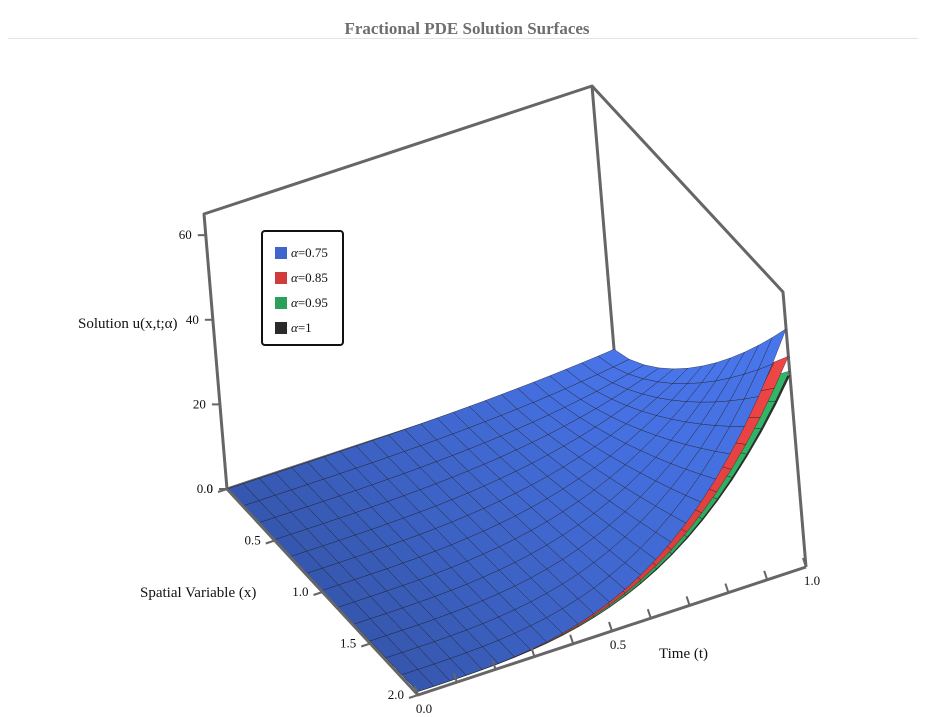 This screenshot has width=934, height=717. I want to click on t-tick-label: 0.5, so click(618, 644).